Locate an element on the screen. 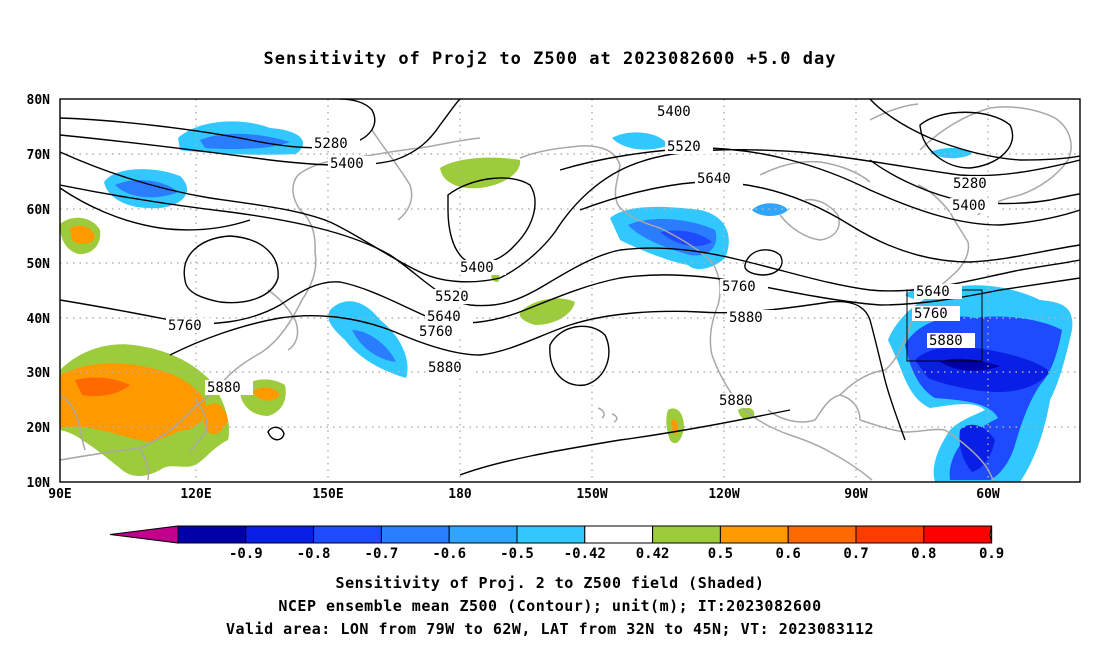  colorbar-label: -0.5 is located at coordinates (517, 554).